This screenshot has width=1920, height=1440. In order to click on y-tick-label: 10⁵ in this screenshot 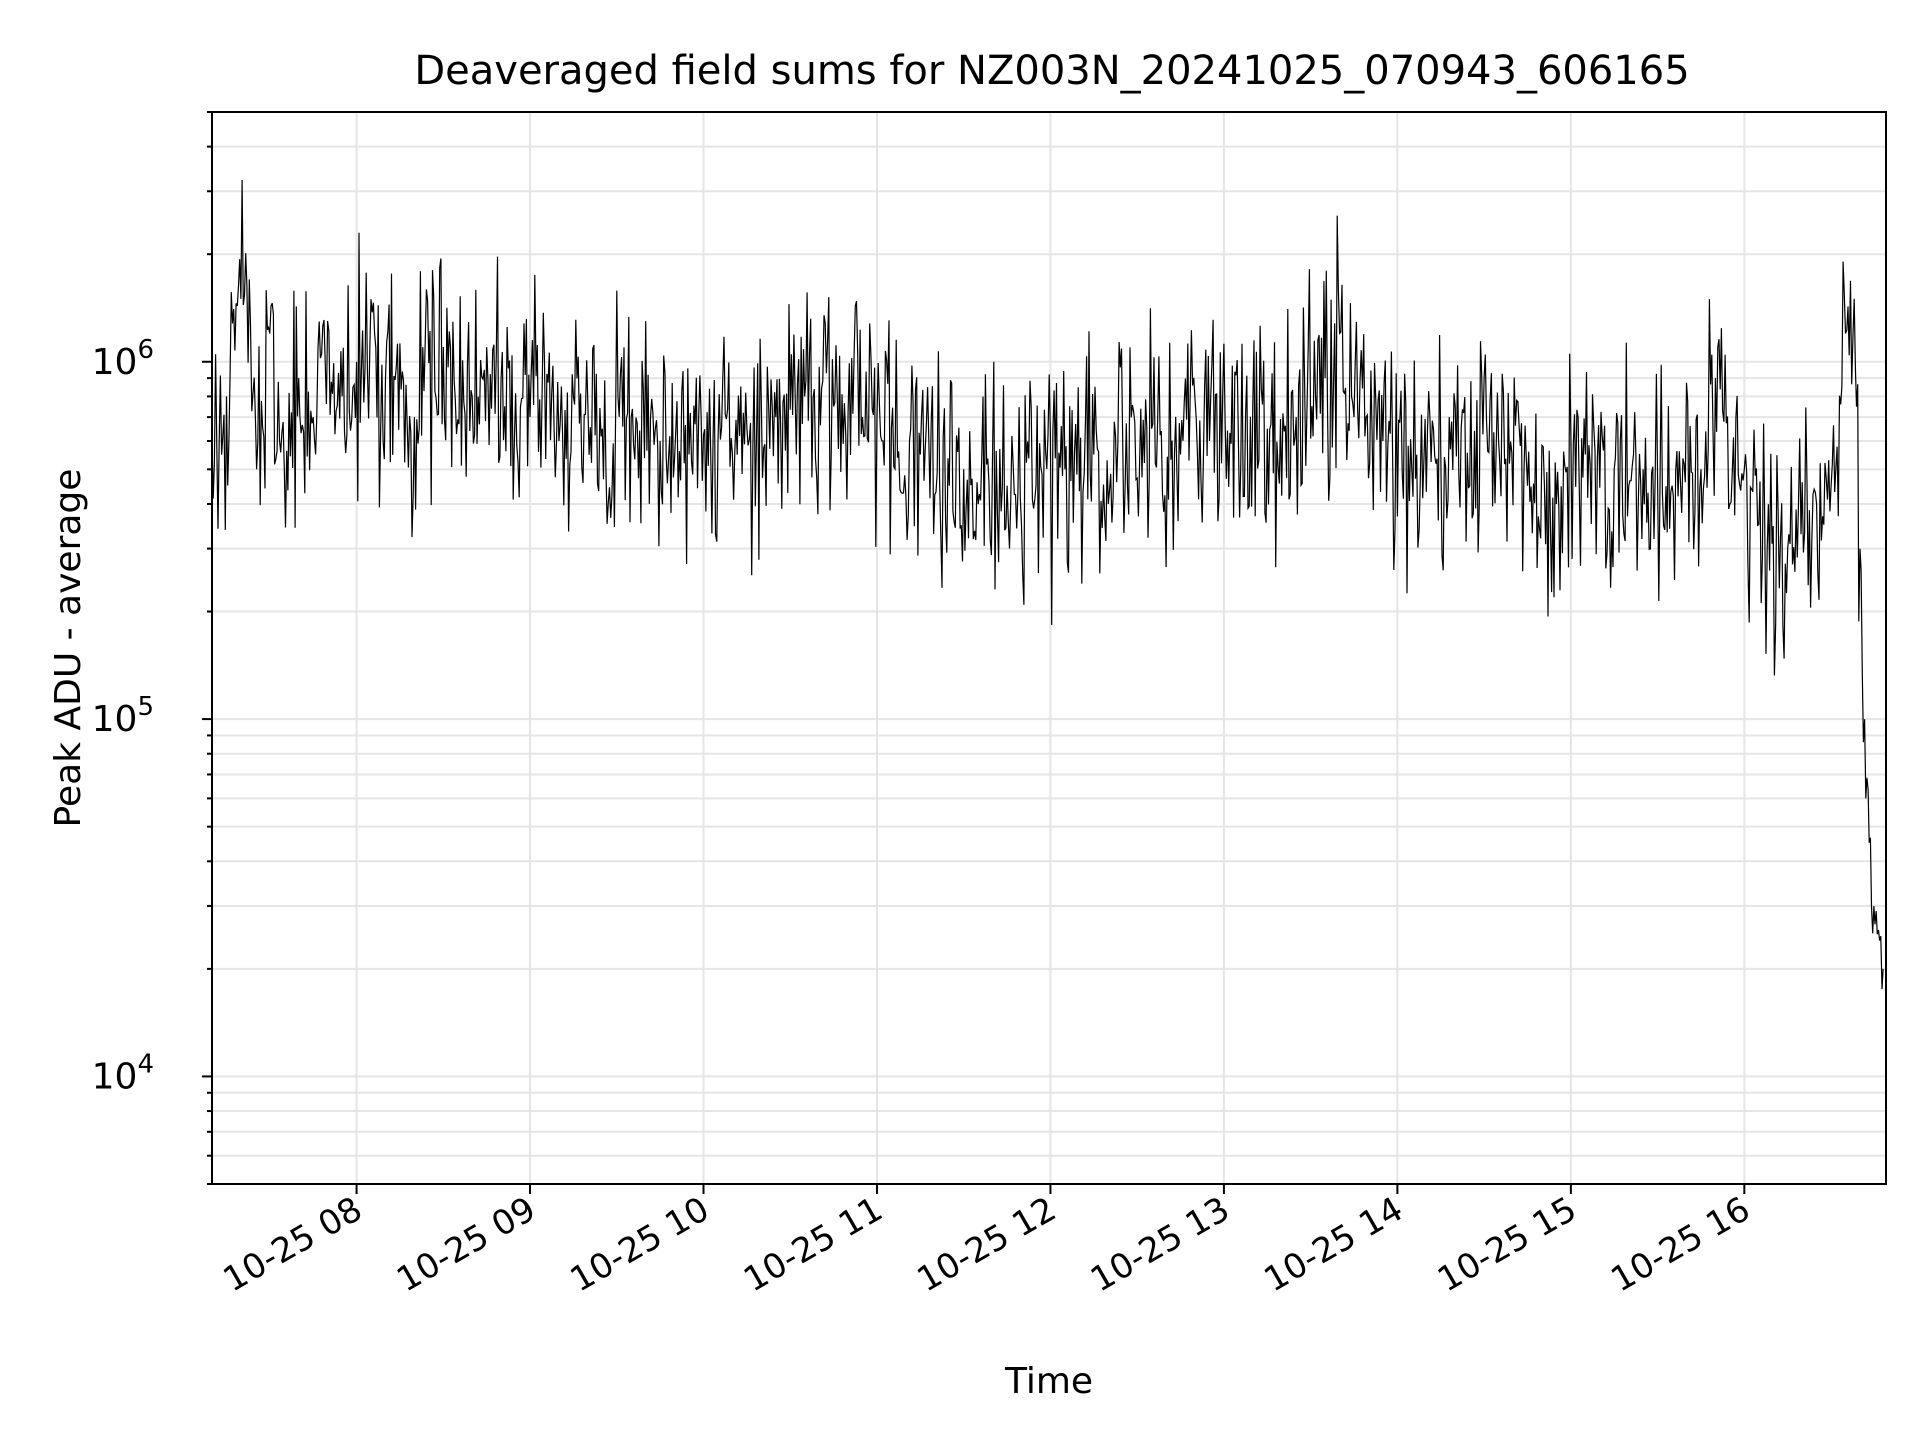, I will do `click(123, 716)`.